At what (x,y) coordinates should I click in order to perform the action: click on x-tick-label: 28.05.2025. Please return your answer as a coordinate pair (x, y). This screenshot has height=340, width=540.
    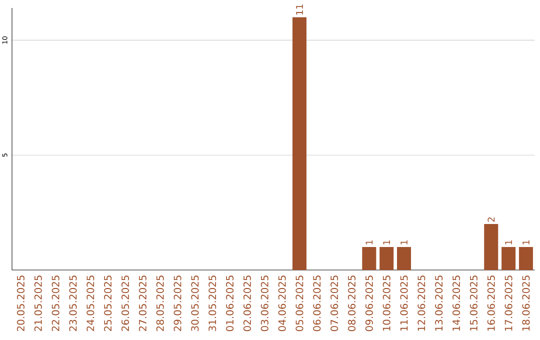
    Looking at the image, I should click on (160, 304).